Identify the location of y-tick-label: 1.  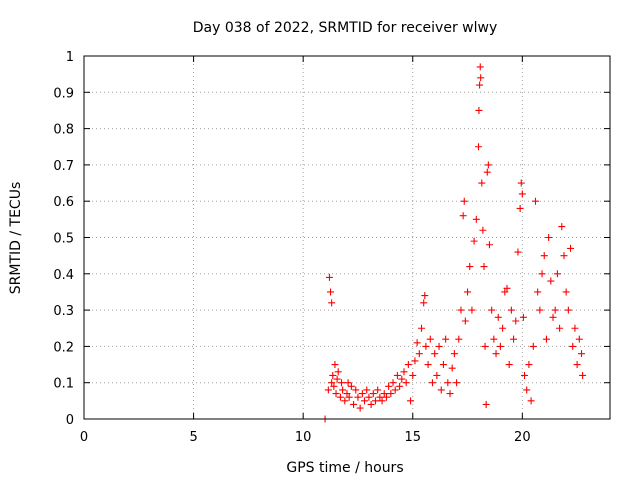
(70, 57).